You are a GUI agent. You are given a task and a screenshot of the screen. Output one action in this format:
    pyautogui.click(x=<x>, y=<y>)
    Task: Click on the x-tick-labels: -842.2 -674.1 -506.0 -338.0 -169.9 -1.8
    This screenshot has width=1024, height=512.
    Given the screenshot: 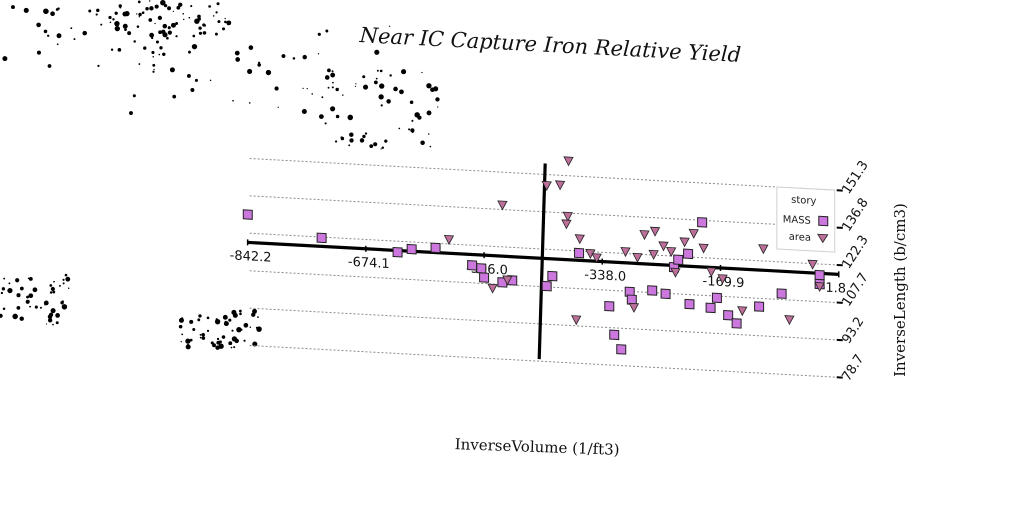 What is the action you would take?
    pyautogui.click(x=538, y=268)
    